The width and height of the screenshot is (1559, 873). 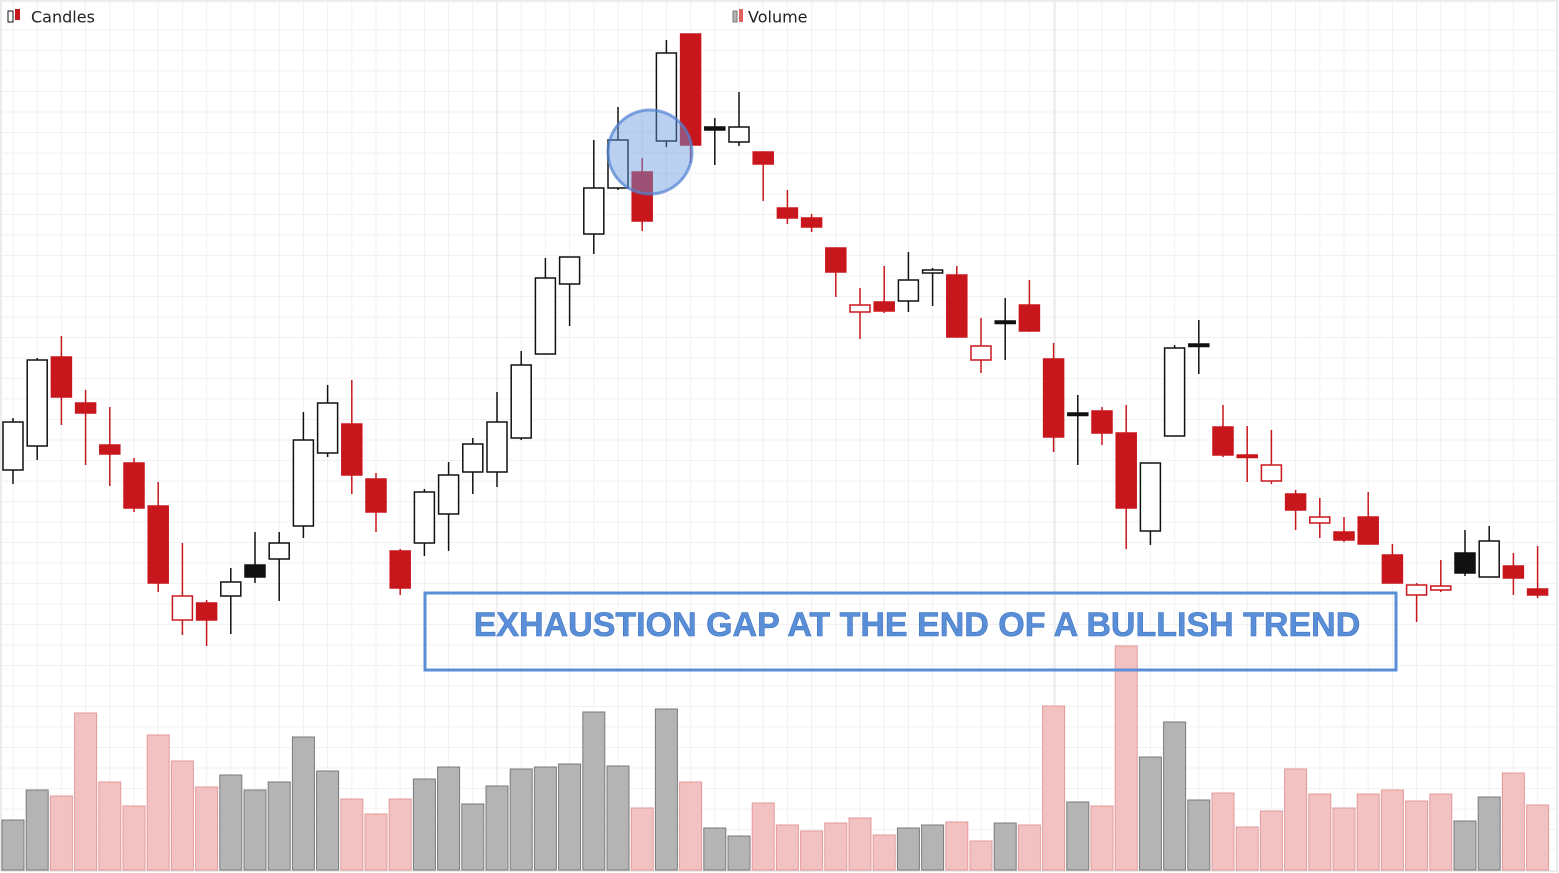 What do you see at coordinates (778, 17) in the screenshot?
I see `legend-label: Volume` at bounding box center [778, 17].